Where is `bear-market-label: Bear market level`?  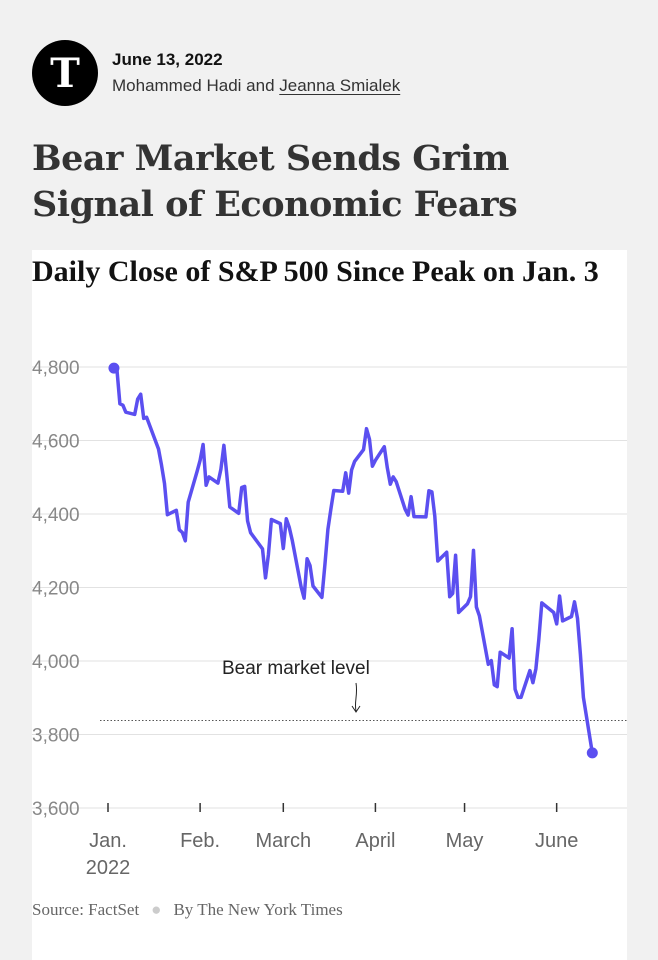 bear-market-label: Bear market level is located at coordinates (296, 668).